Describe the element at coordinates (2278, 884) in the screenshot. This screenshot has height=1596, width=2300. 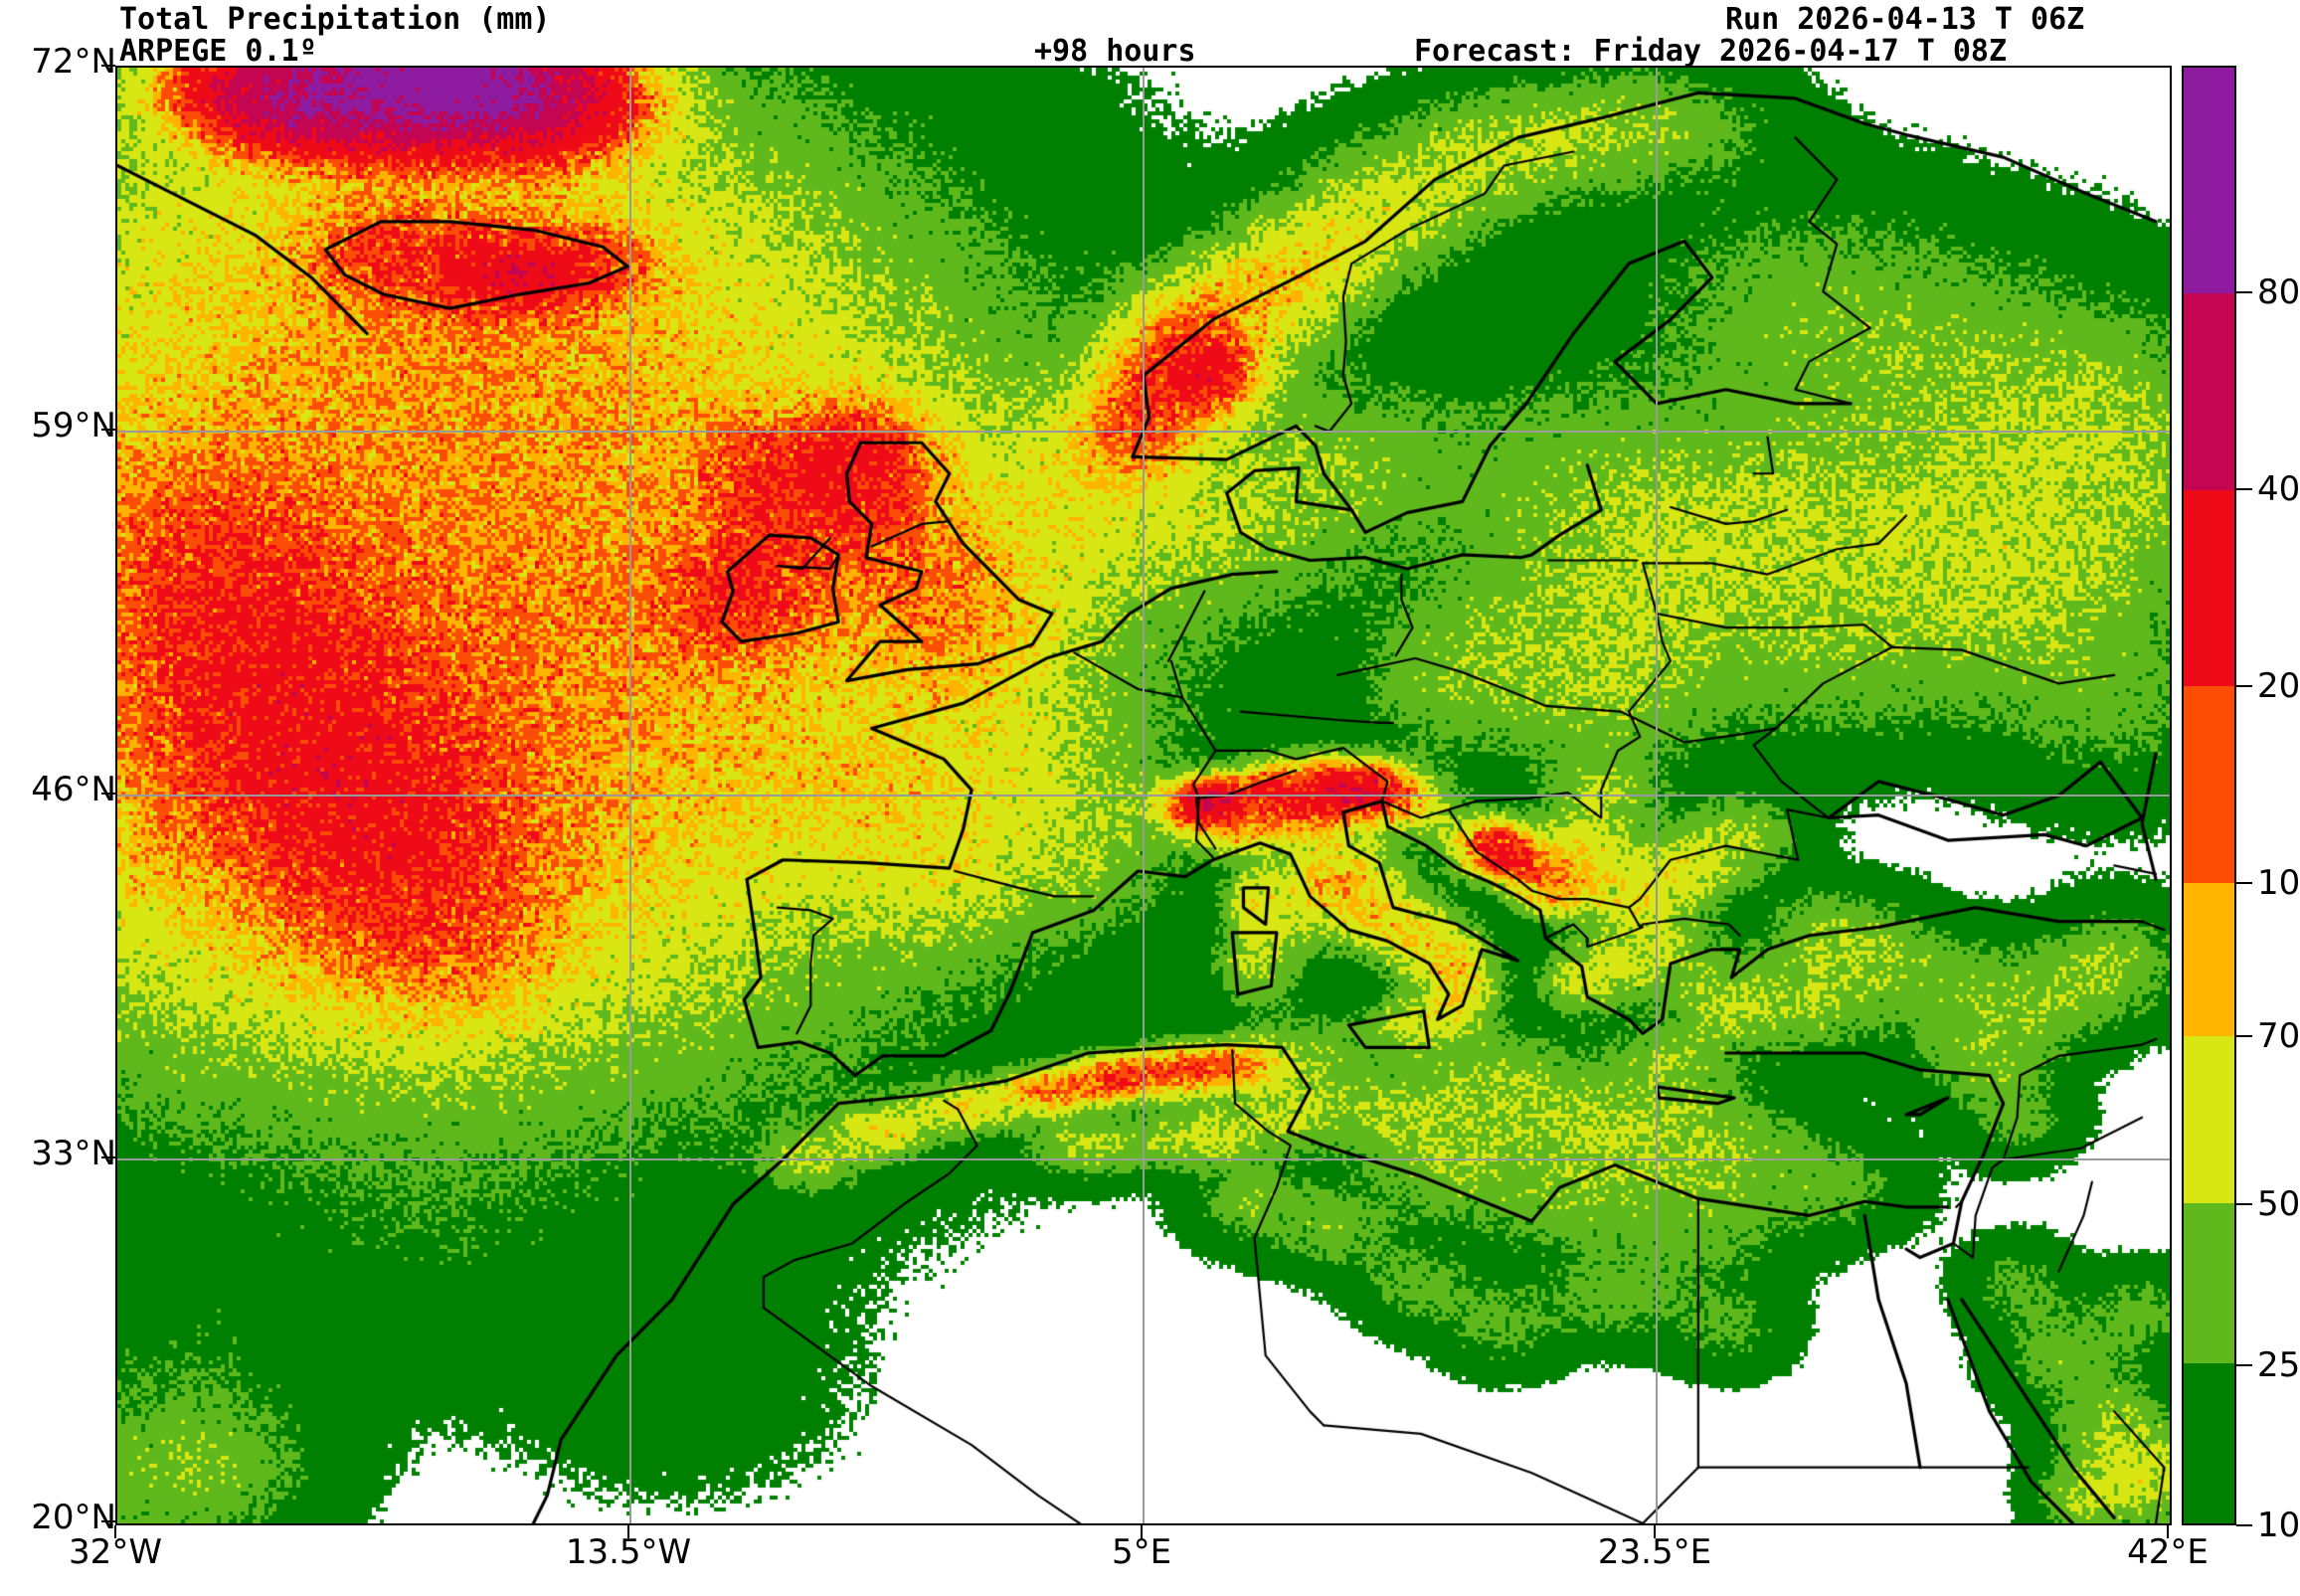
I see `colorbar-tick-label: 100` at that location.